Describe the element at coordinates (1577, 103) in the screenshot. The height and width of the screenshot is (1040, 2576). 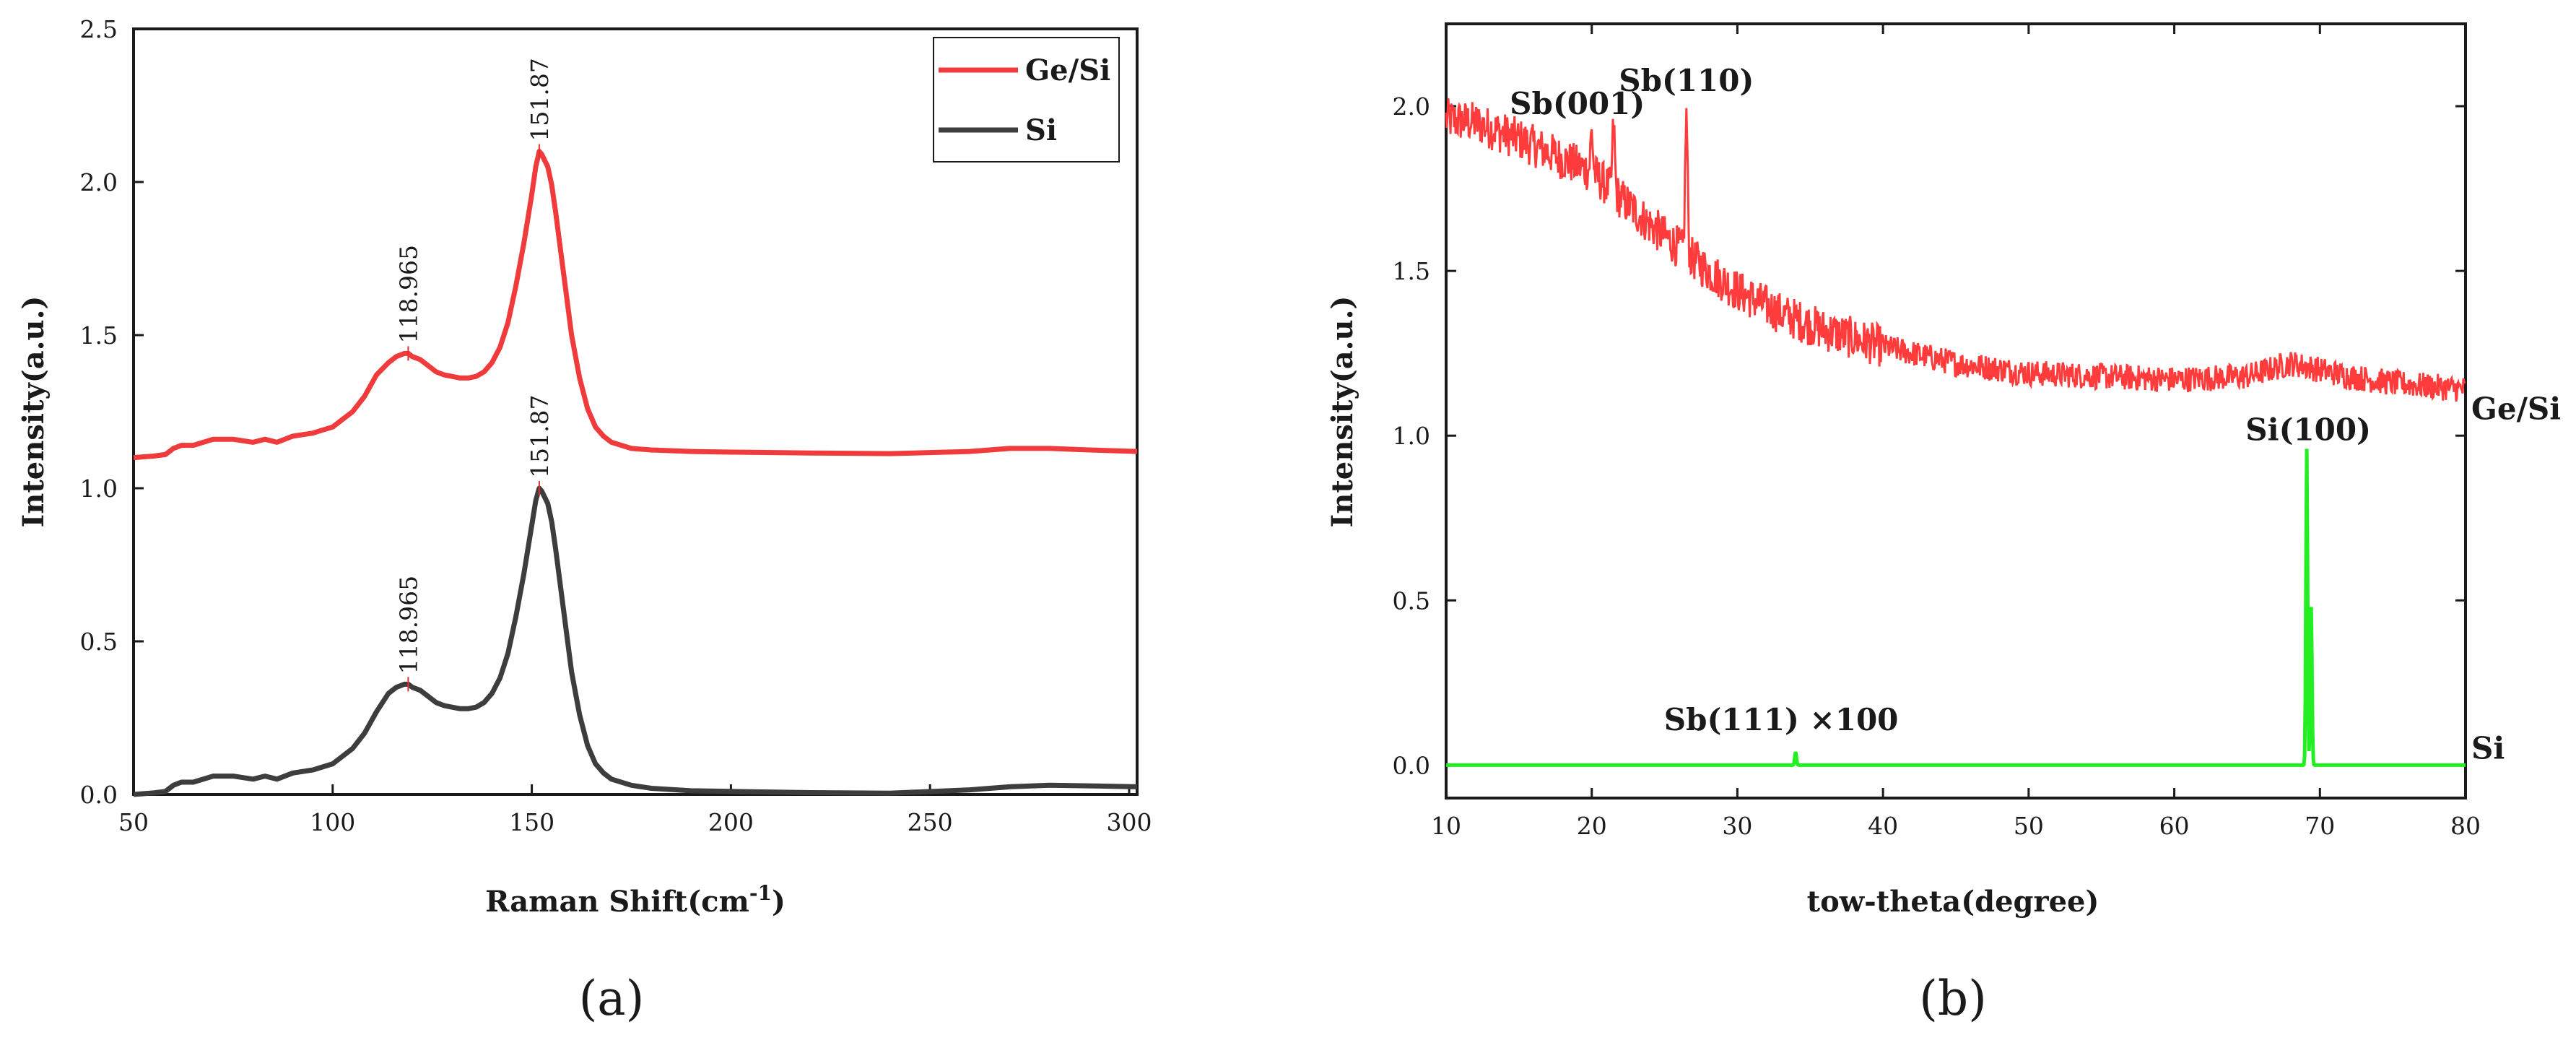
I see `peak-label: Sb(001)` at that location.